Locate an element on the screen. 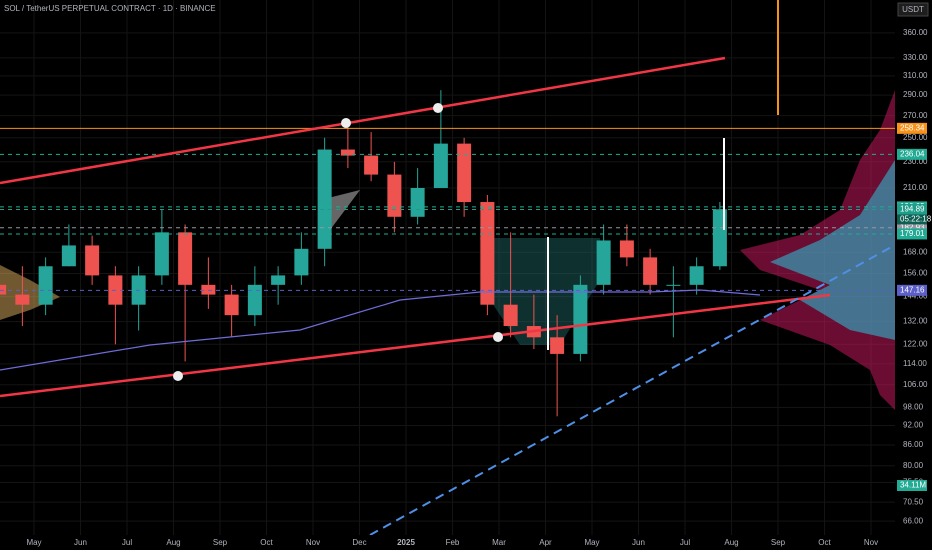  y-tick-label: 144.00 is located at coordinates (915, 296).